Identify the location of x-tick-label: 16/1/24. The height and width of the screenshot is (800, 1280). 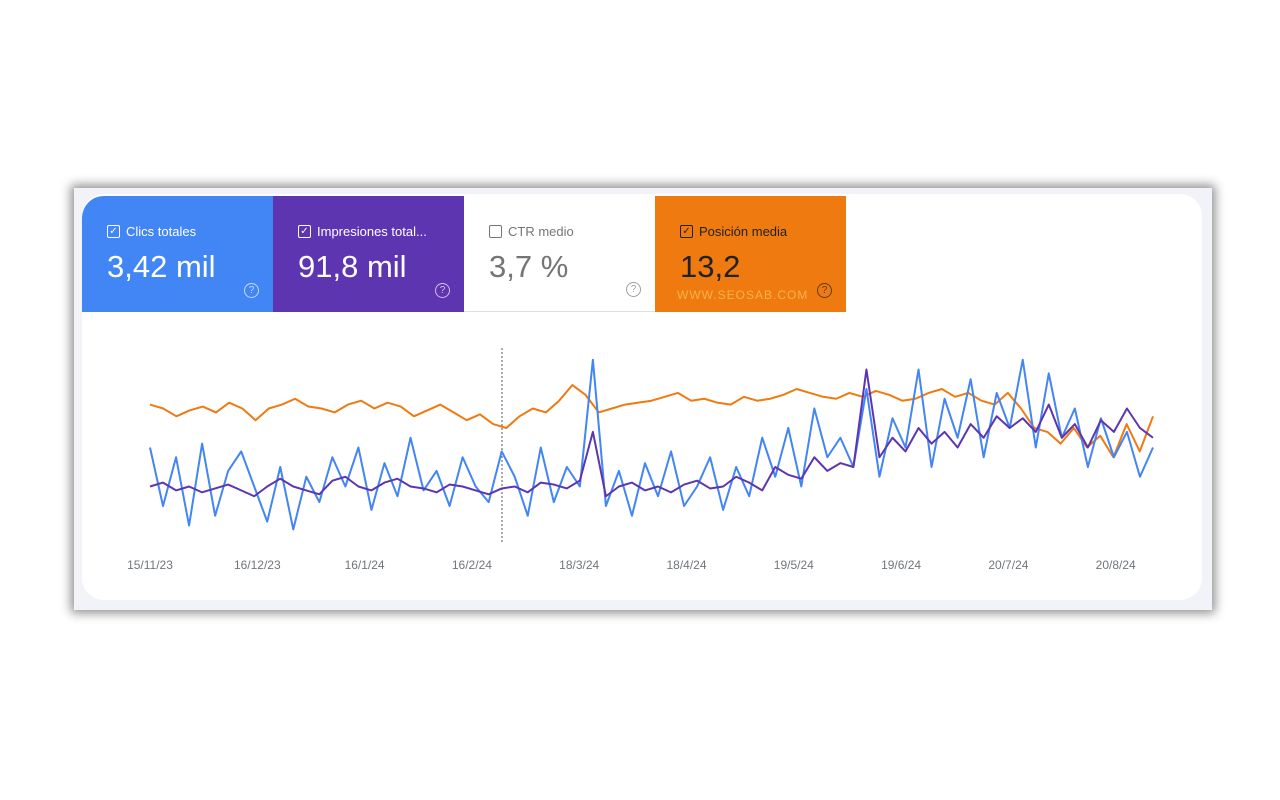
(365, 565).